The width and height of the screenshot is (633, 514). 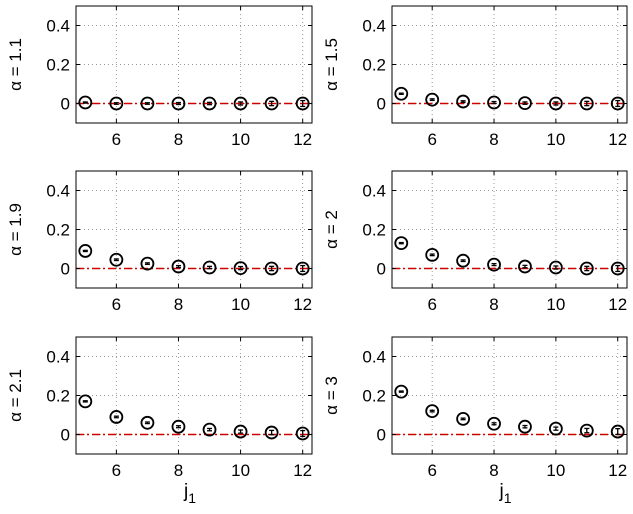 I want to click on panel-3: 6 8 10 12 0 0.2 0.4 α = 1.9, so click(x=159, y=242).